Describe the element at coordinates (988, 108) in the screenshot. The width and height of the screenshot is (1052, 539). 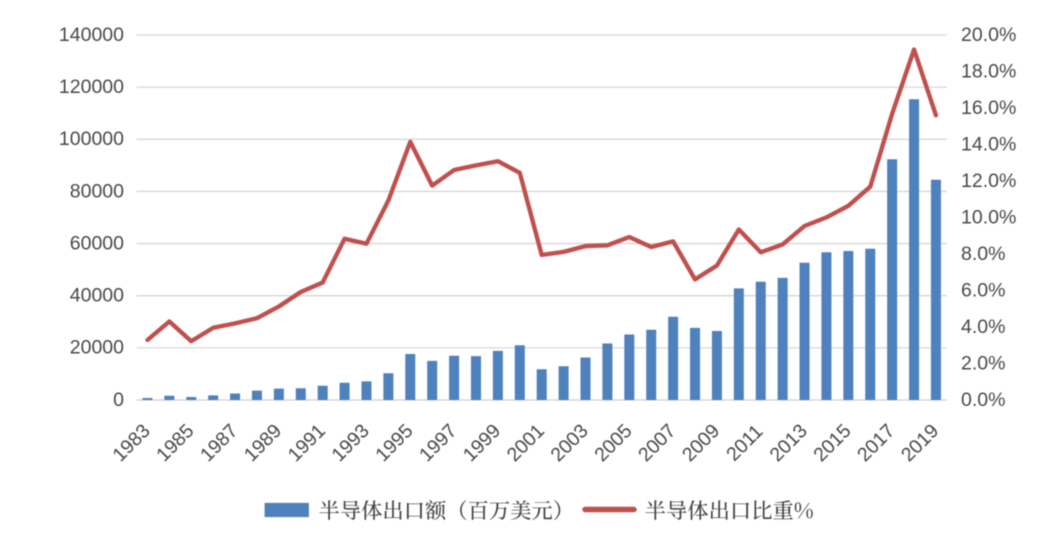
I see `svg-text: 16.0%` at that location.